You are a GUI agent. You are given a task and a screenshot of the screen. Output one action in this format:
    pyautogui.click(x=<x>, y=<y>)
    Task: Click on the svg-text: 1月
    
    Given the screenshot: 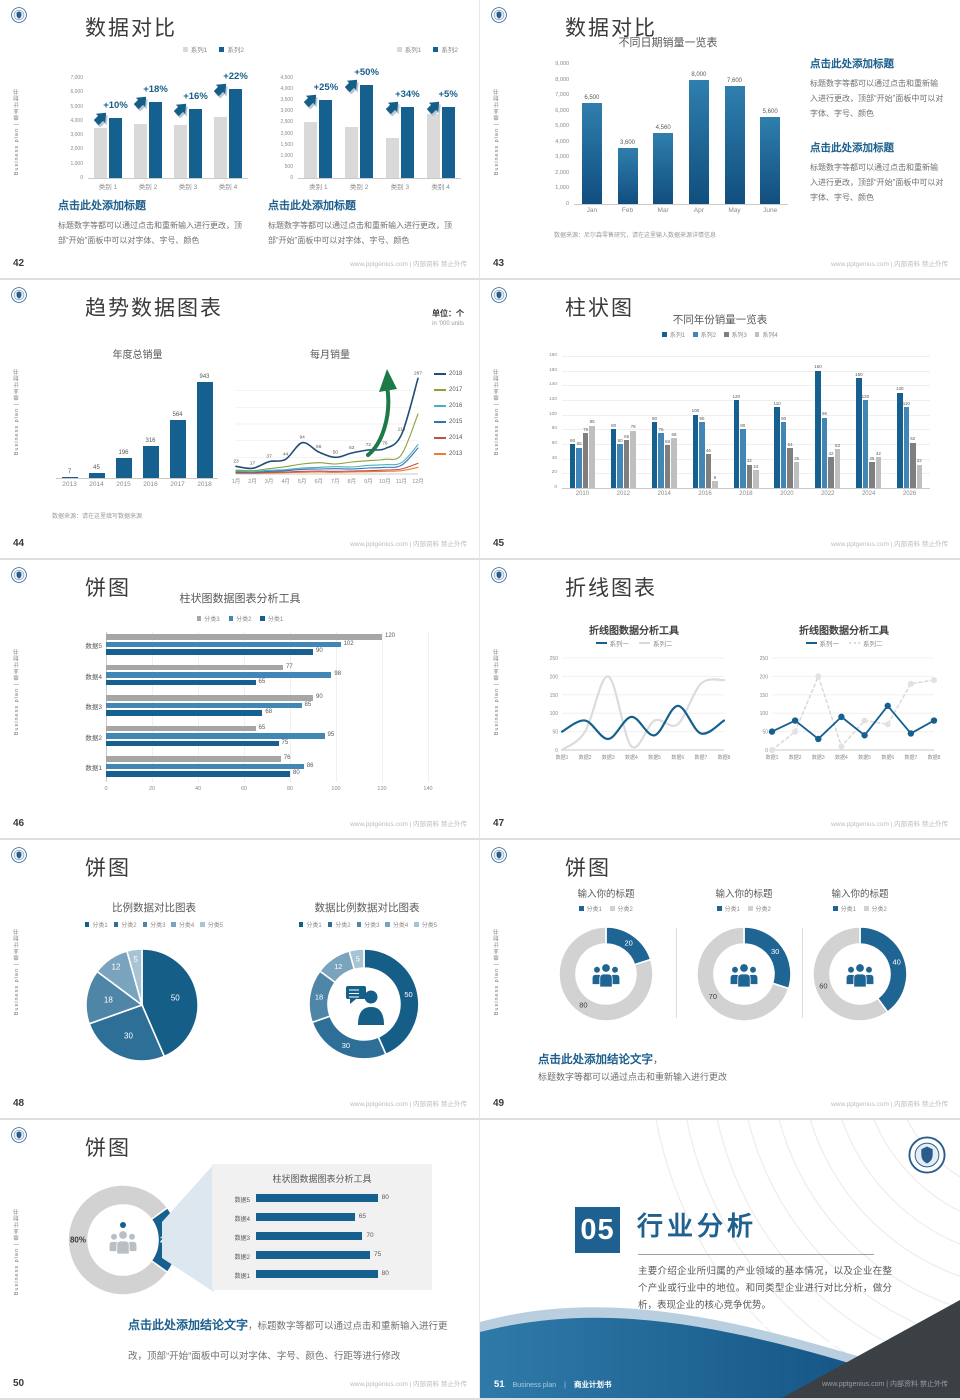 What is the action you would take?
    pyautogui.click(x=236, y=481)
    